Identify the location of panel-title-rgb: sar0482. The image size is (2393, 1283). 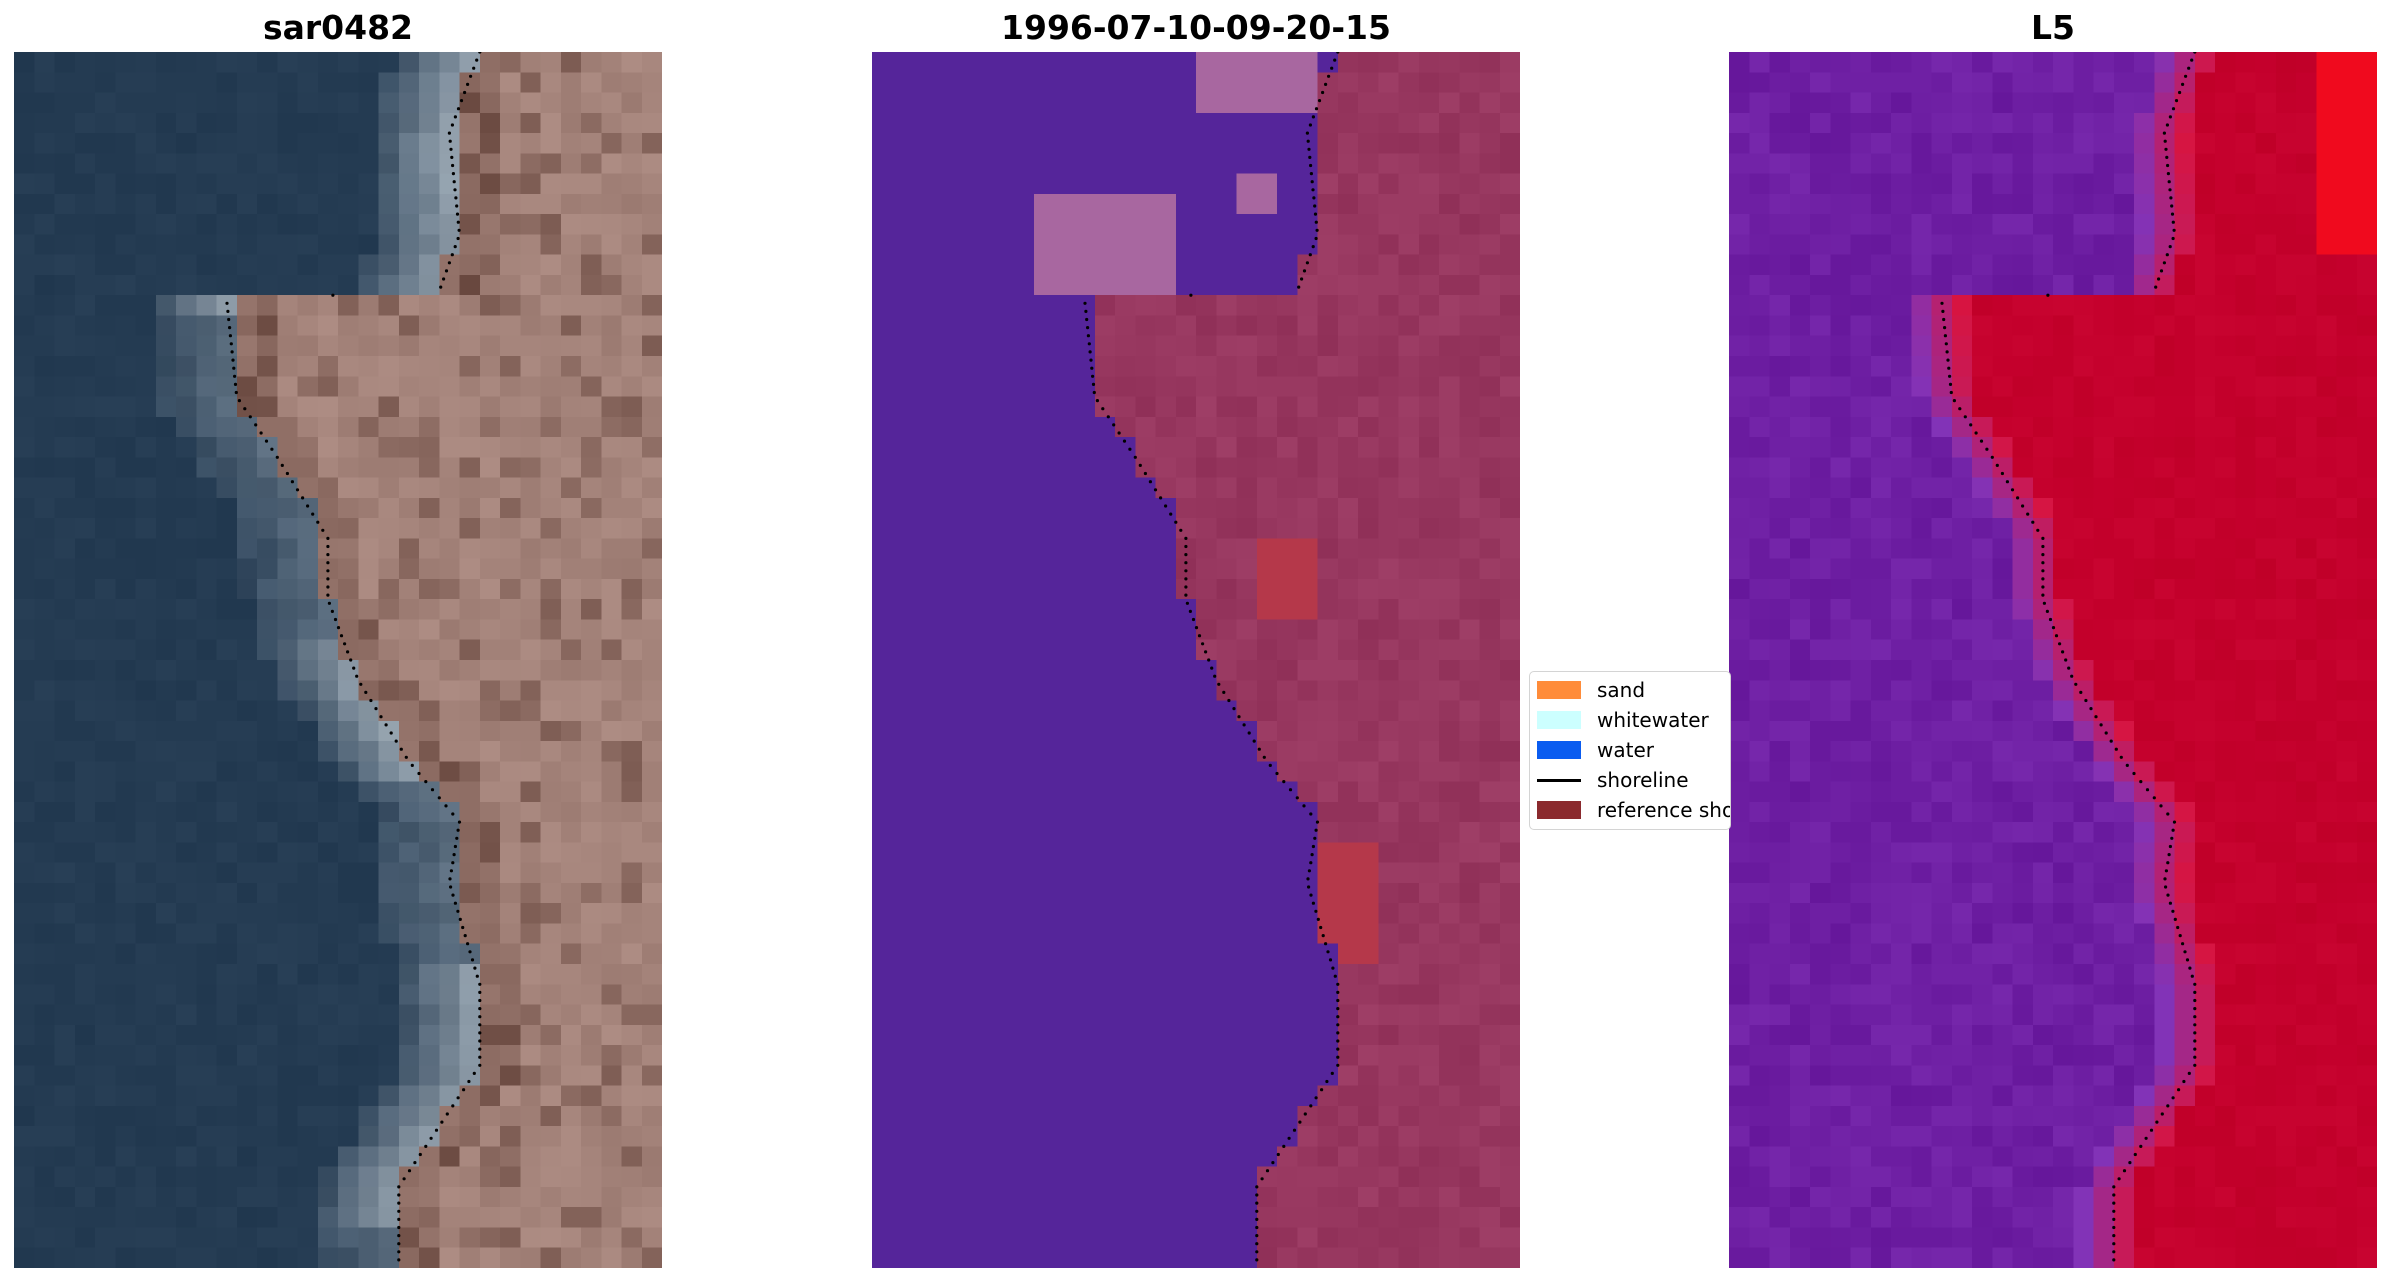
(338, 27).